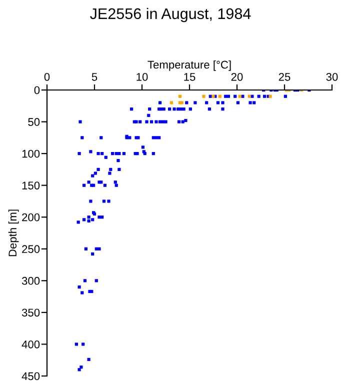 This screenshot has width=341, height=384. What do you see at coordinates (237, 76) in the screenshot?
I see `x-tick-label: 20` at bounding box center [237, 76].